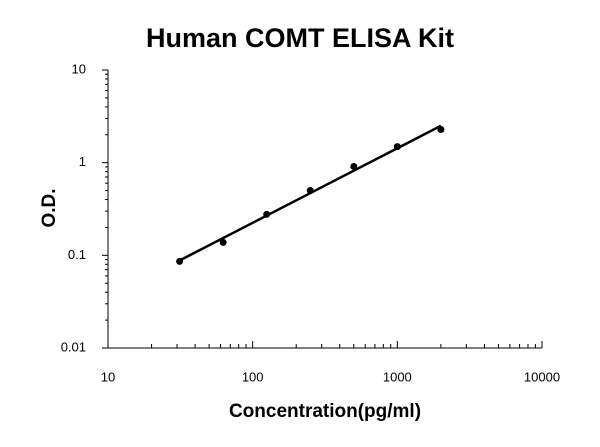 The height and width of the screenshot is (447, 600). Describe the element at coordinates (82, 161) in the screenshot. I see `y-tick-label: 1` at that location.